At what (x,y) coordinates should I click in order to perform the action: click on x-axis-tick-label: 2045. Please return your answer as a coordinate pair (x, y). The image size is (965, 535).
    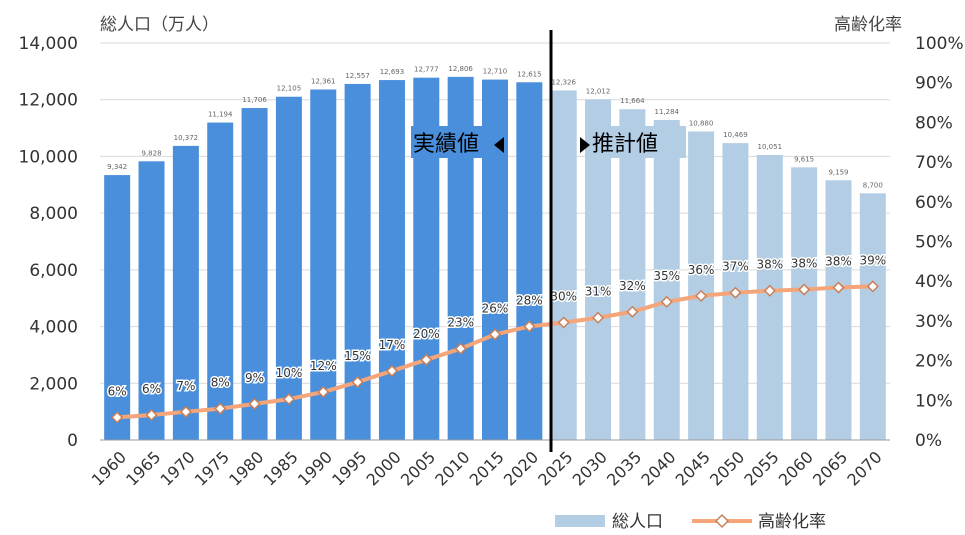
    Looking at the image, I should click on (693, 468).